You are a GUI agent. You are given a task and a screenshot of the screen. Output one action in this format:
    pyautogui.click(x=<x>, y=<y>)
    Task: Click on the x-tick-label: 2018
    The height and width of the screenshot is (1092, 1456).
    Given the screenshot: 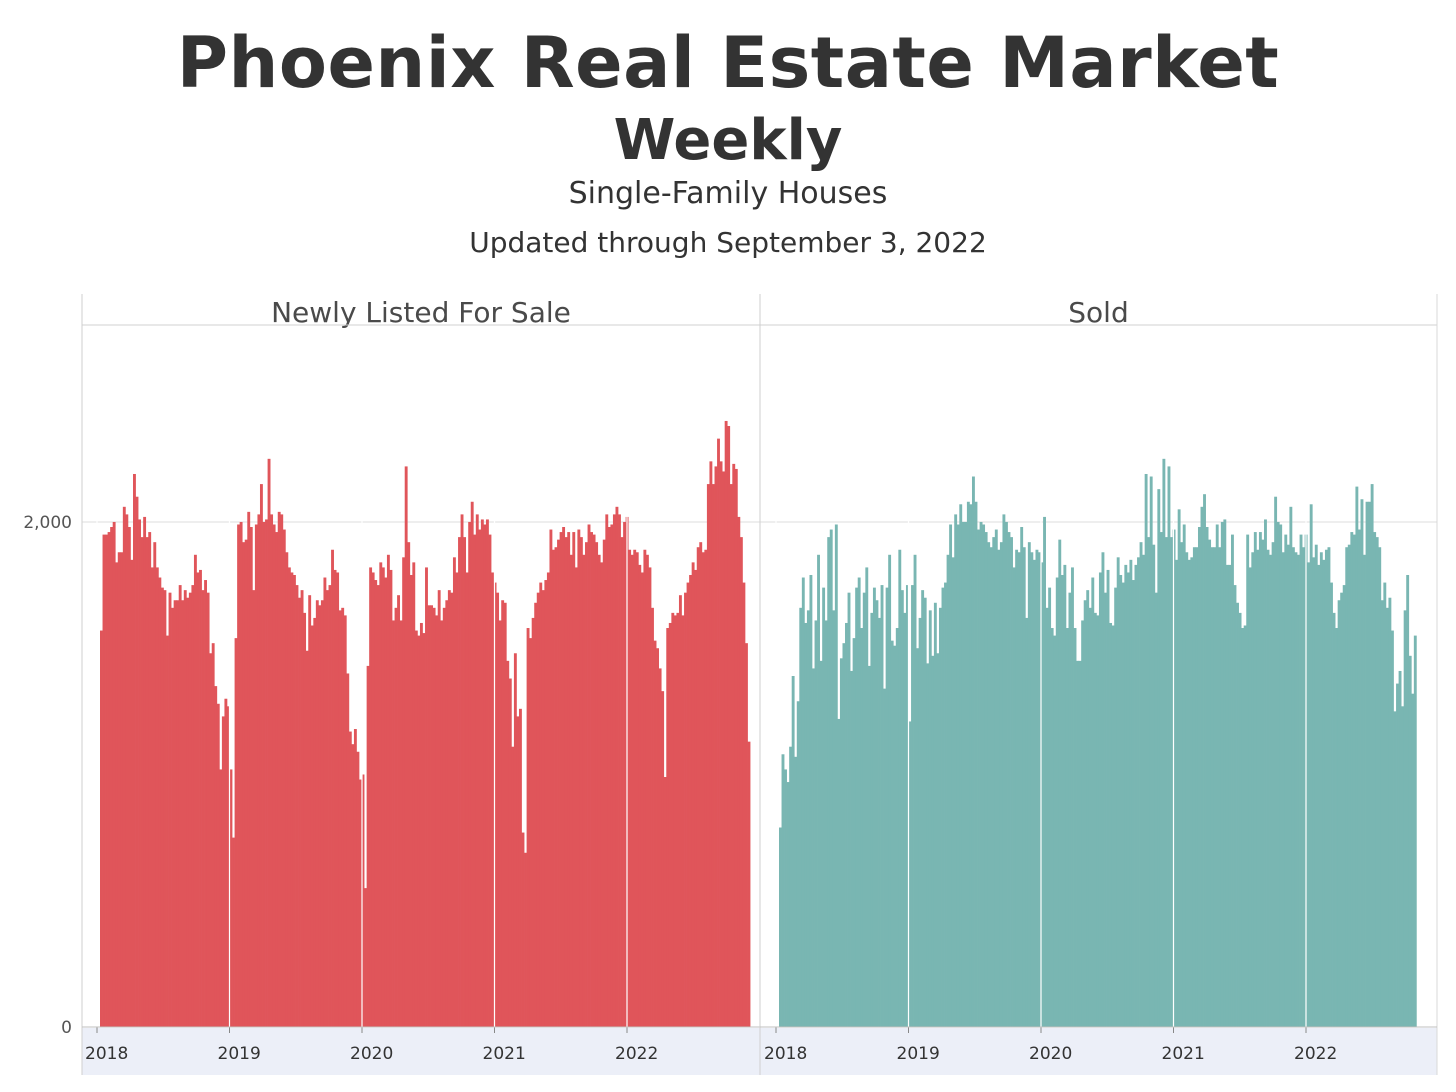 What is the action you would take?
    pyautogui.click(x=785, y=1054)
    